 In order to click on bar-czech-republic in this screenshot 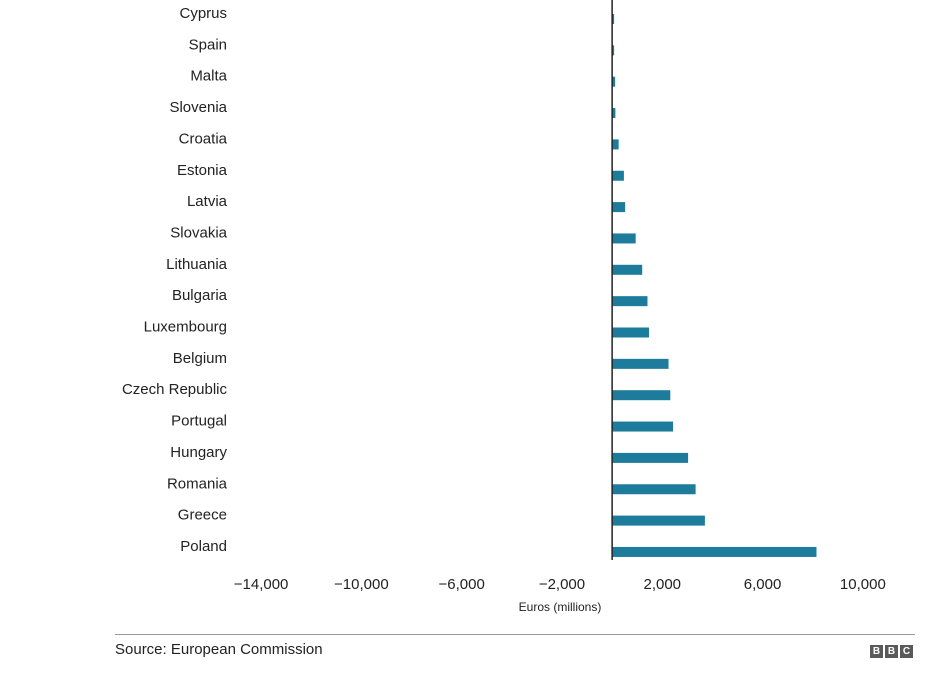, I will do `click(641, 395)`.